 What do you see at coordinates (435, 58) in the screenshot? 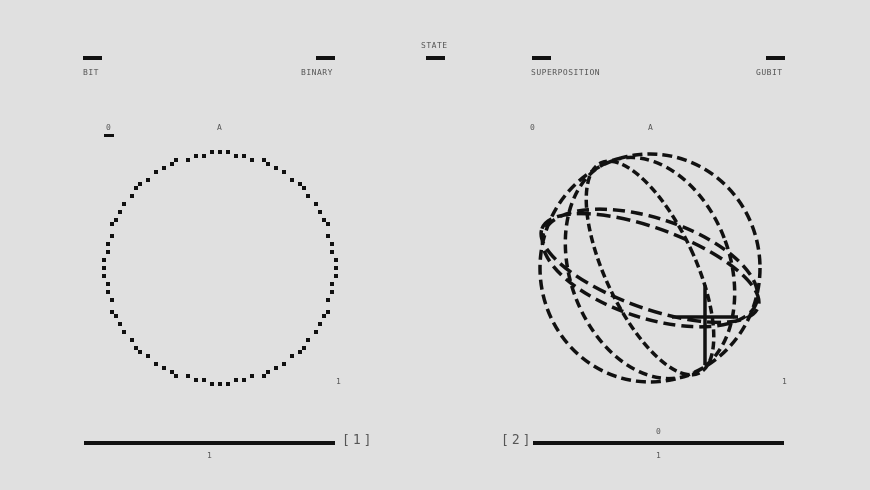
I see `state-marker` at bounding box center [435, 58].